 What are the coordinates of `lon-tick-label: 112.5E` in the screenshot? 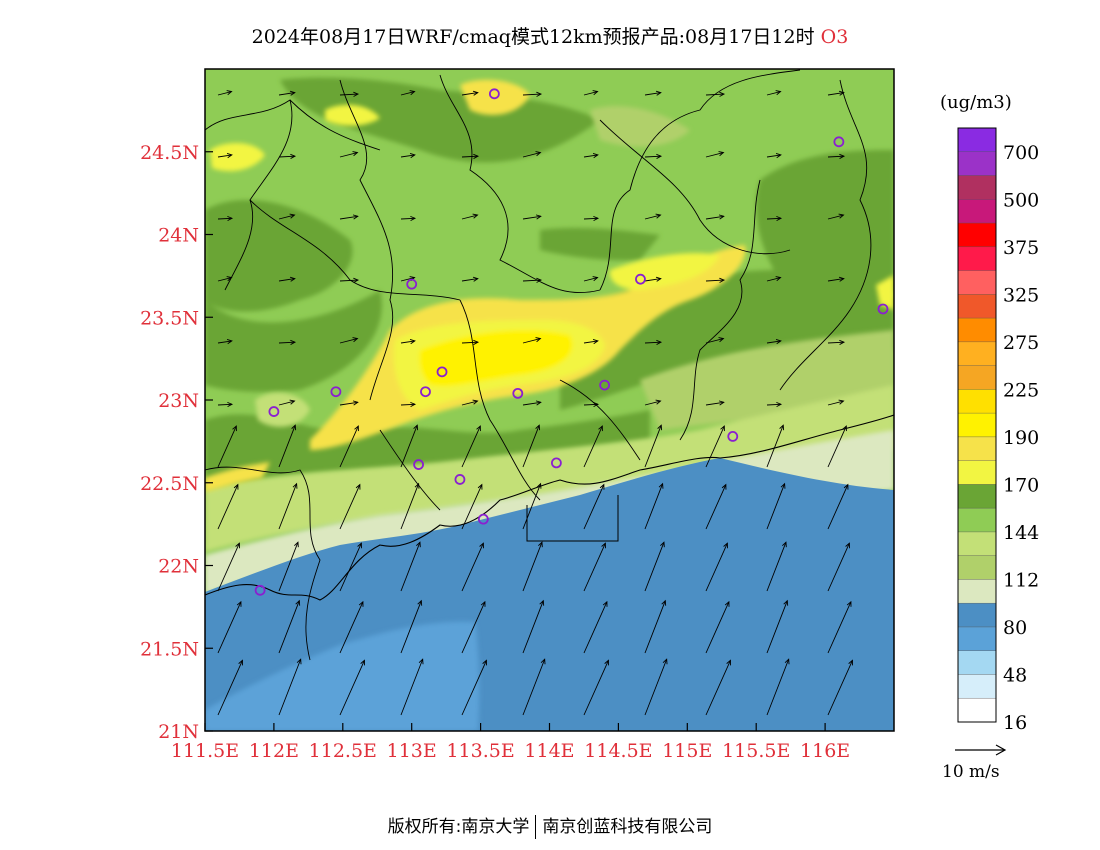 It's located at (343, 751).